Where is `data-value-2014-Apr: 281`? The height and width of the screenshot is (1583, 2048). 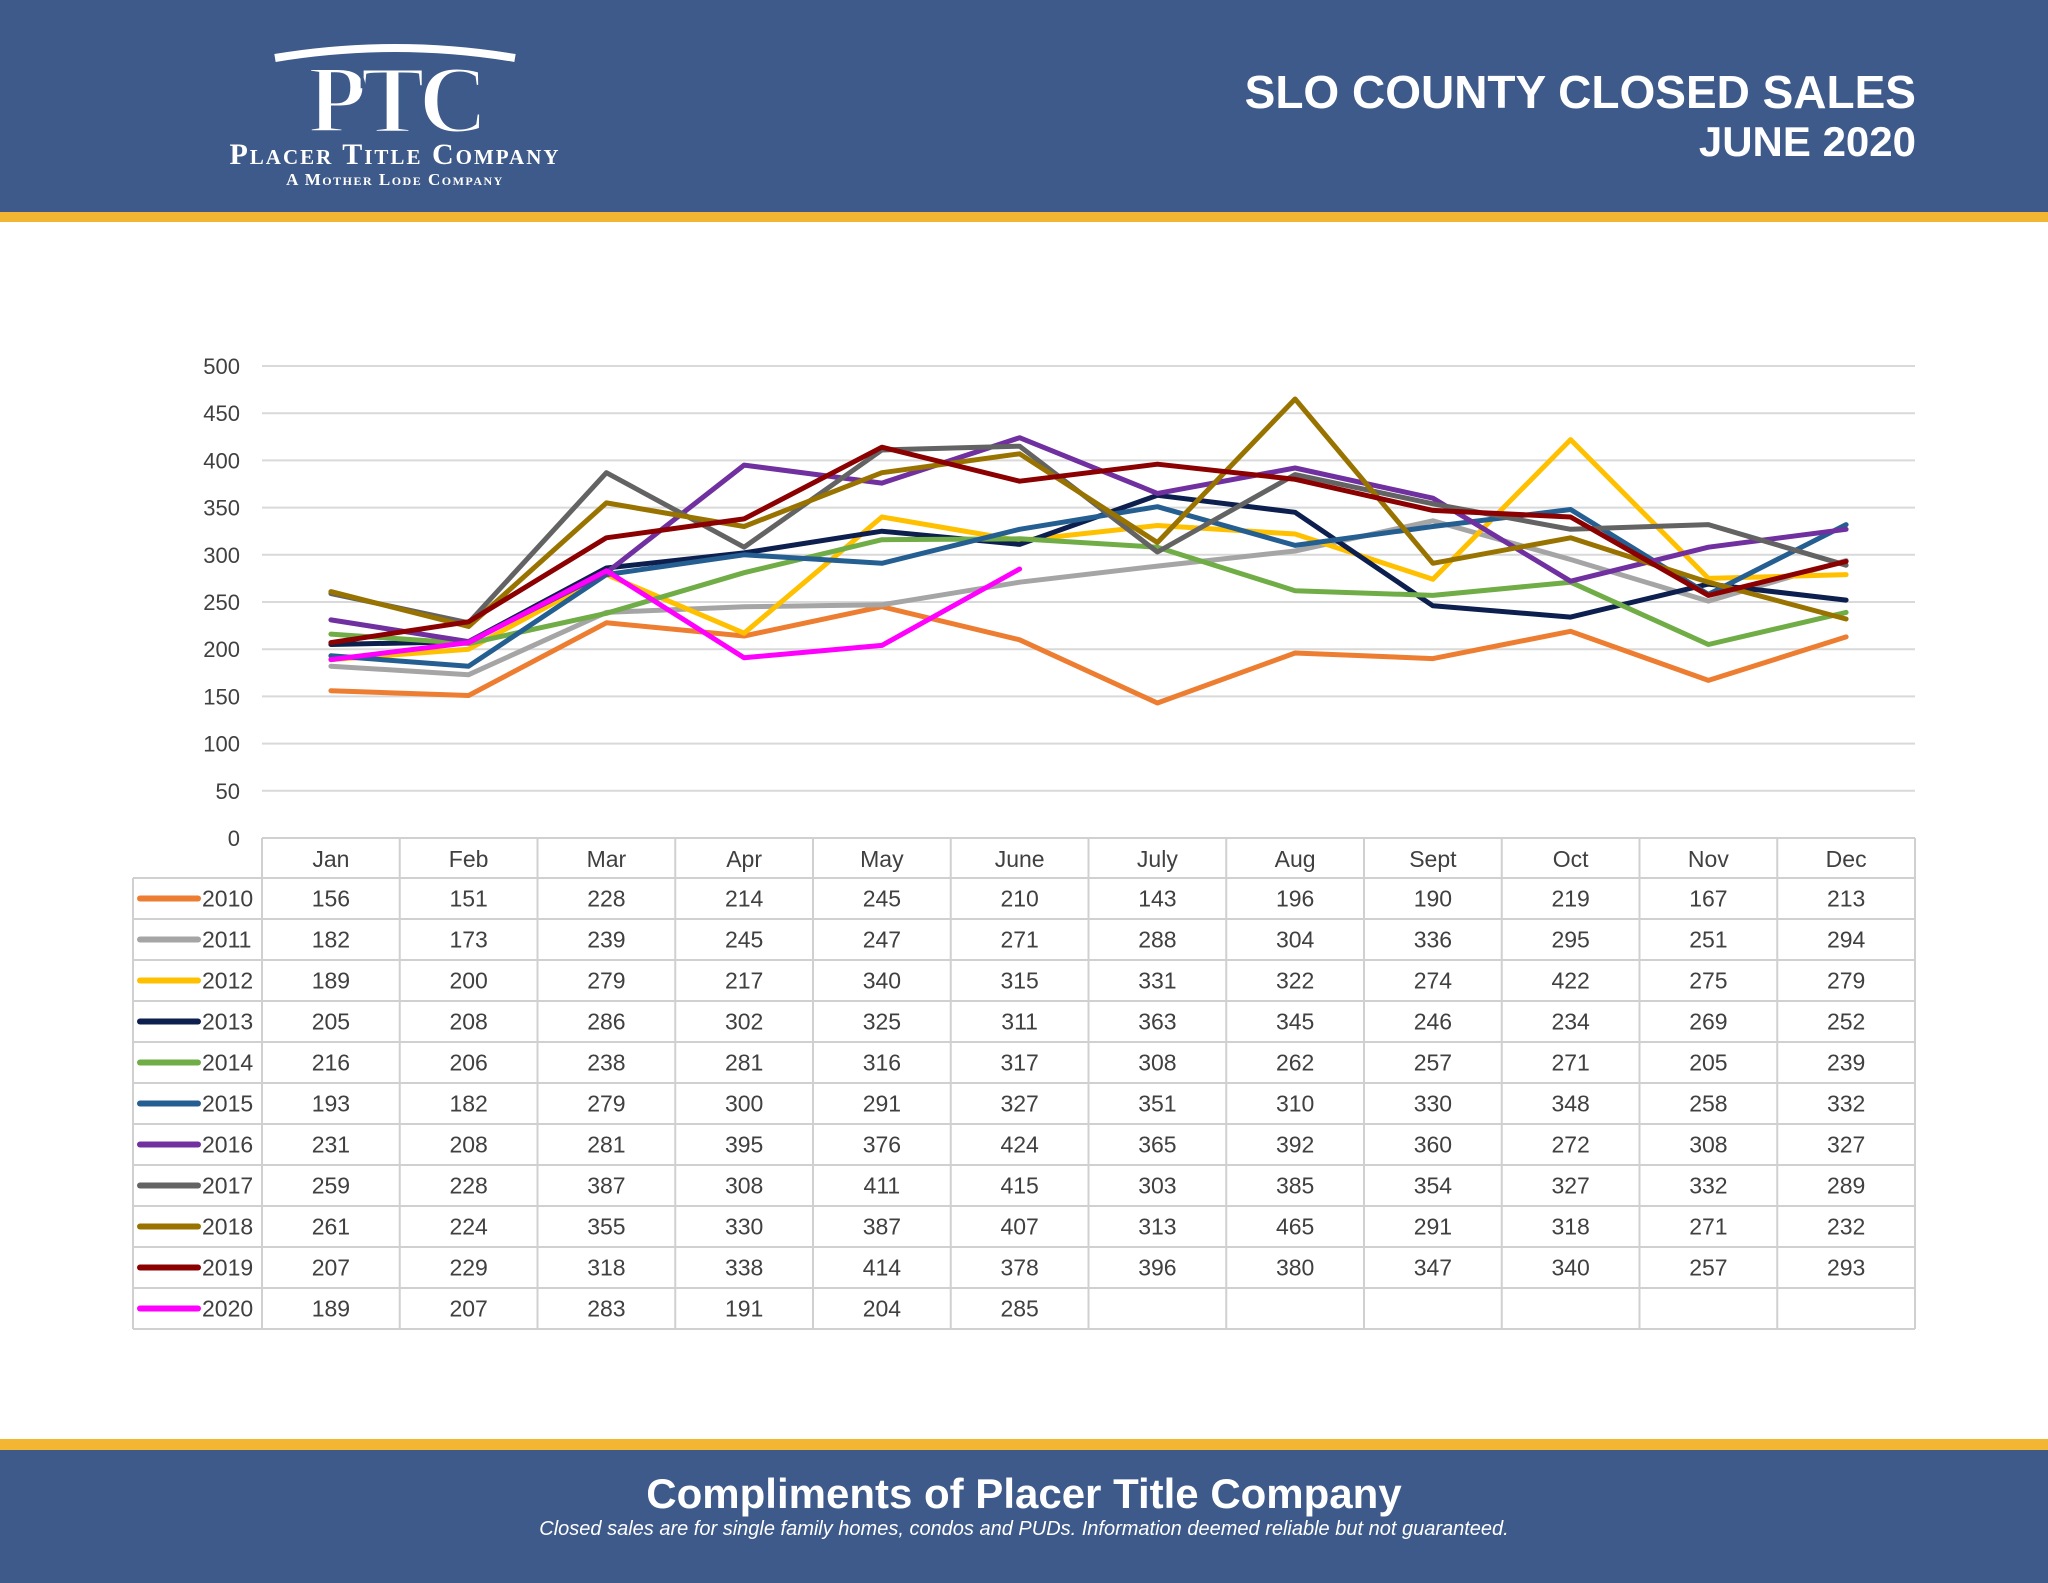
data-value-2014-Apr: 281 is located at coordinates (744, 1063).